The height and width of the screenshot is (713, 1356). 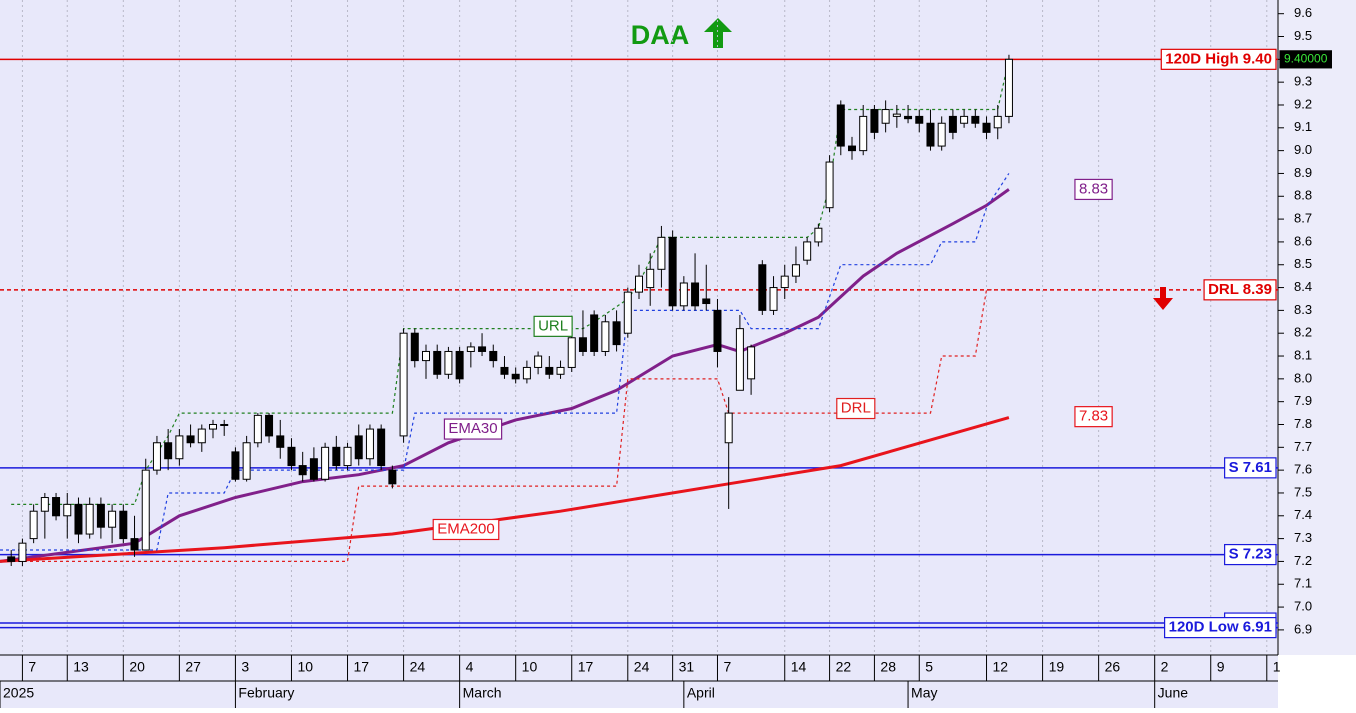 I want to click on y-tick-label: 6.9, so click(x=1303, y=628).